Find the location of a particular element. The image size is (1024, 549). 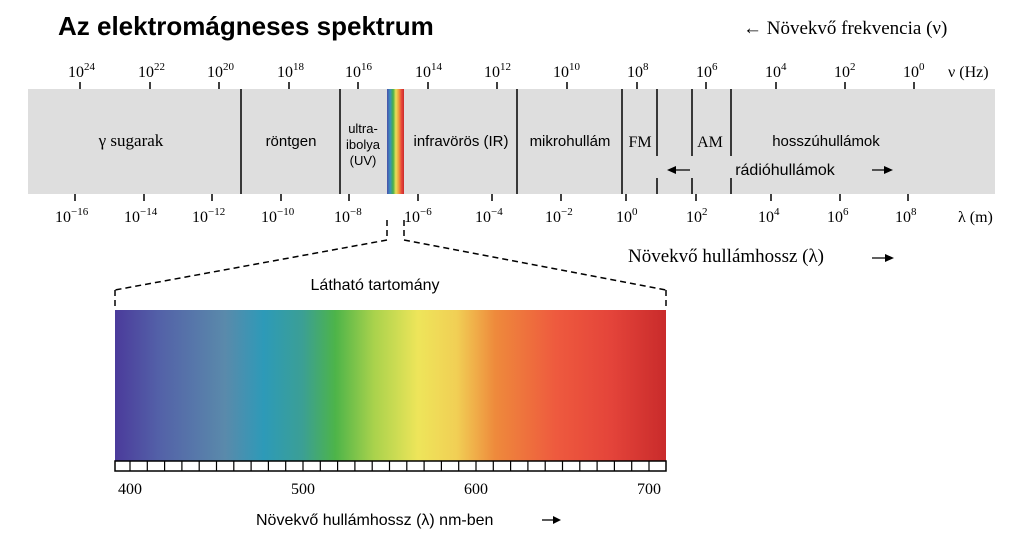

region-gamma-label: γ sugarak is located at coordinates (131, 140).